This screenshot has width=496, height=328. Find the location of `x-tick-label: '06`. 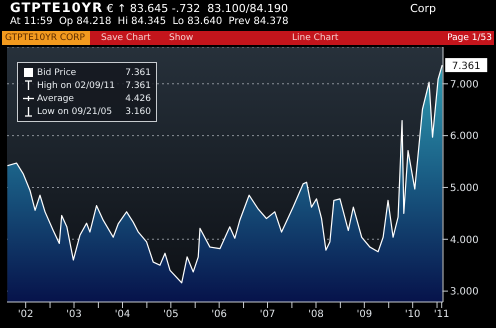

x-tick-label: '06 is located at coordinates (219, 314).